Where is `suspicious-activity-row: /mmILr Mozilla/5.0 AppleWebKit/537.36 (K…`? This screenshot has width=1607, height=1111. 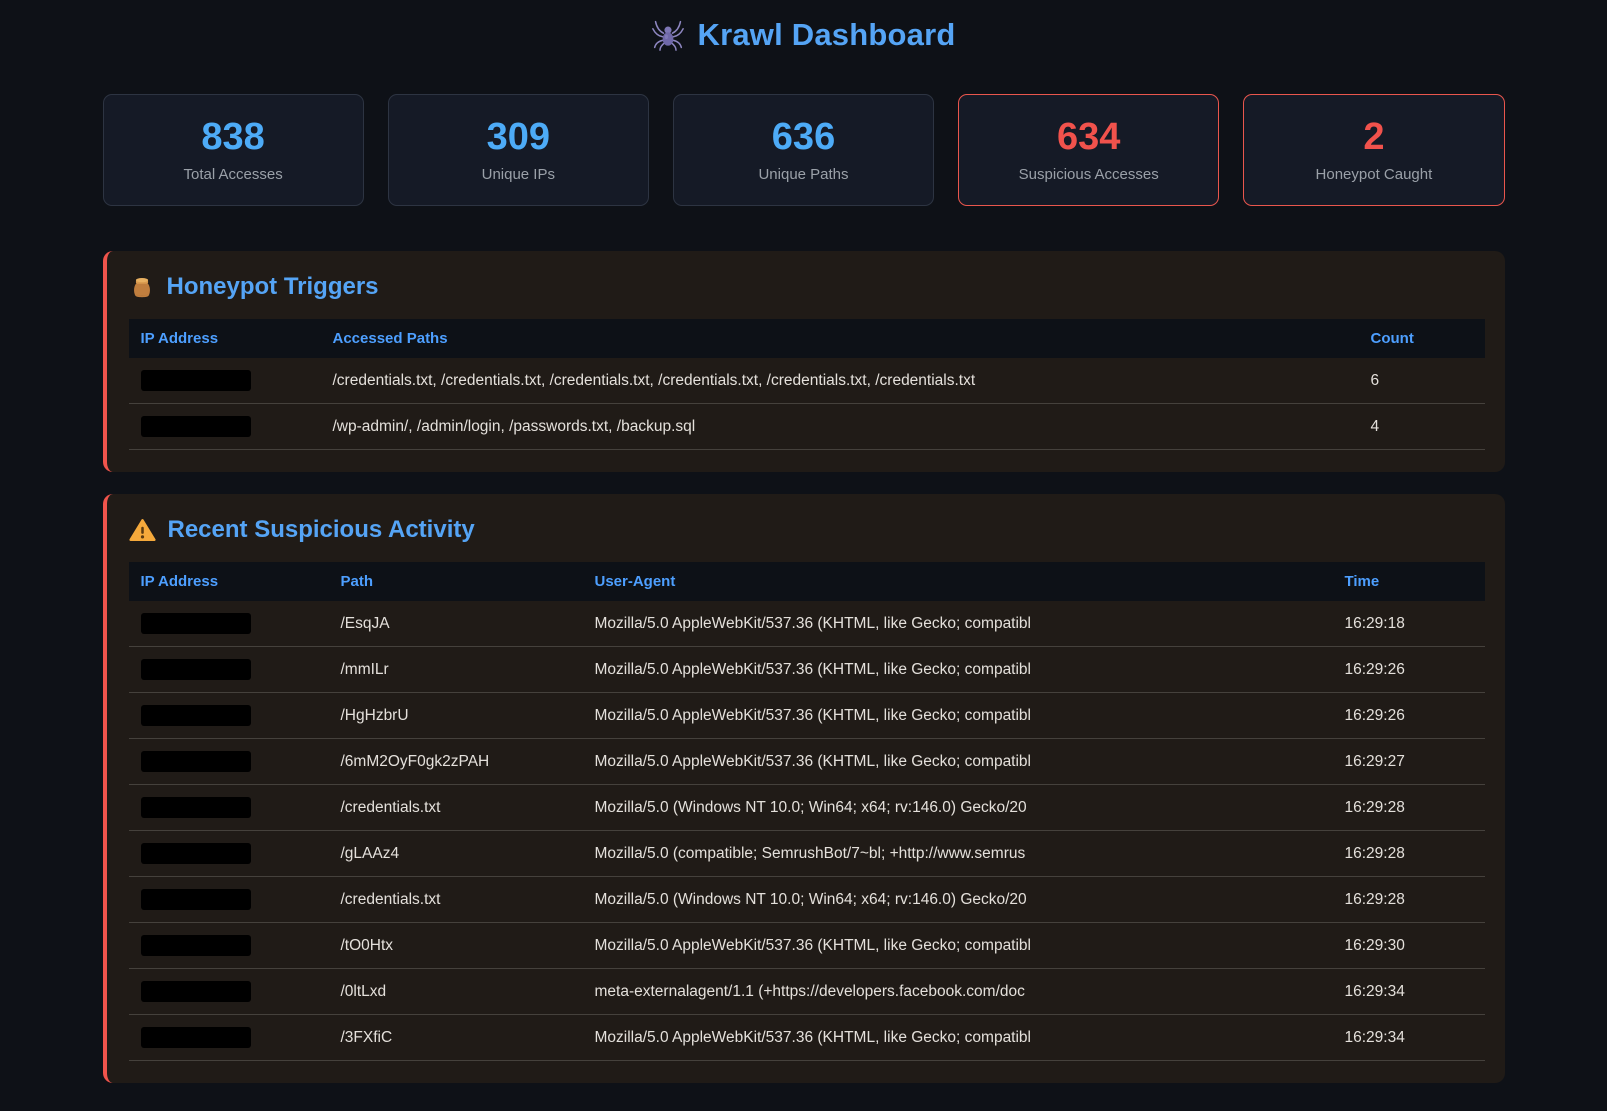 suspicious-activity-row: /mmILr Mozilla/5.0 AppleWebKit/537.36 (K… is located at coordinates (806, 669).